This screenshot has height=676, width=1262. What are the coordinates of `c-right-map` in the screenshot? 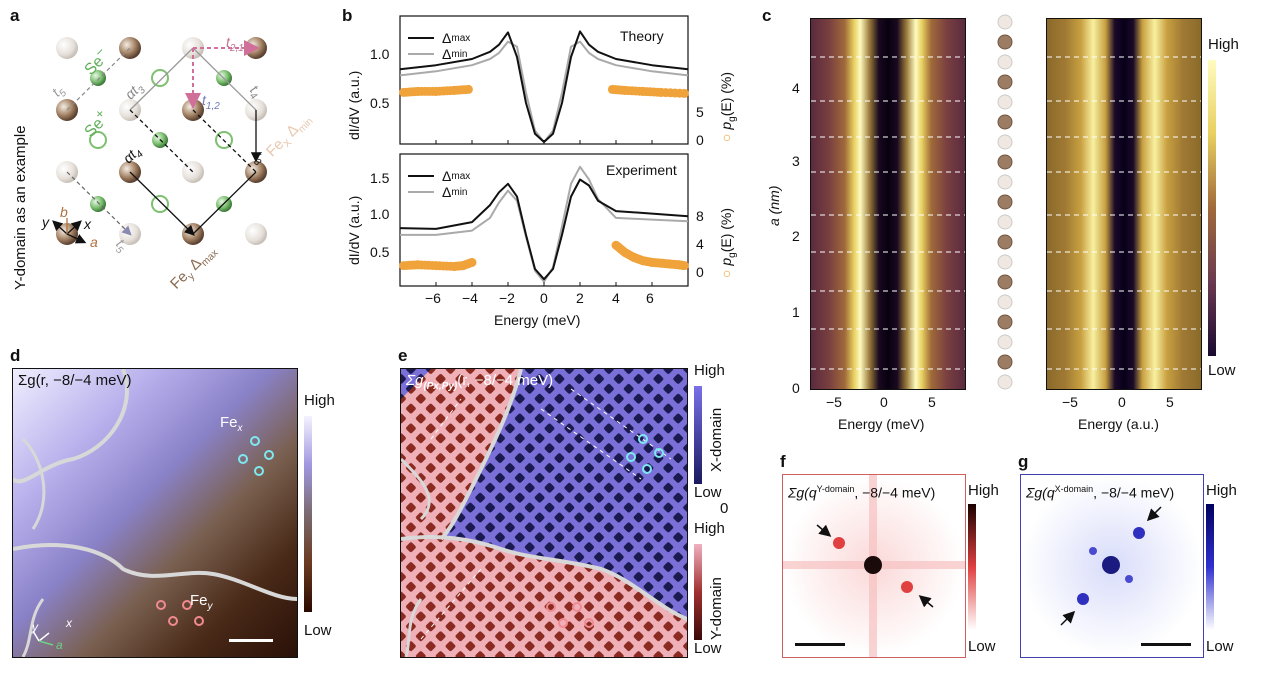 It's located at (1124, 204).